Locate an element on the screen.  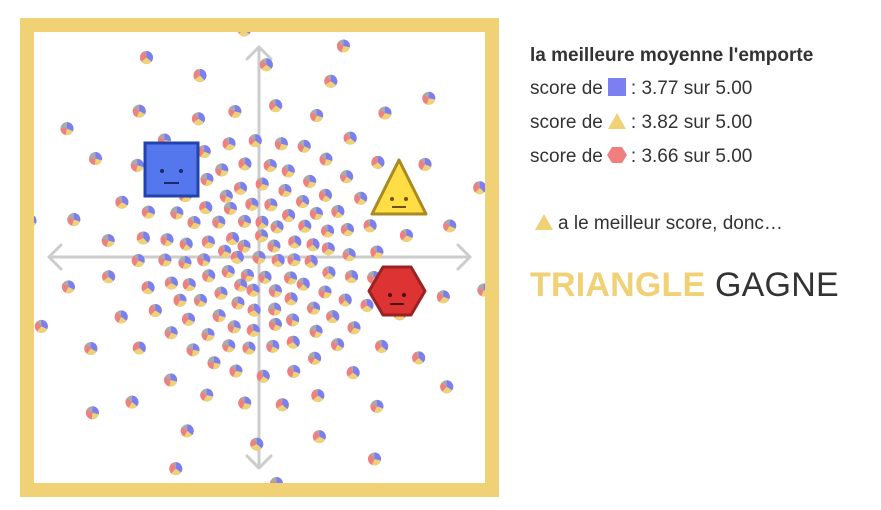
face-square-icon is located at coordinates (171, 169).